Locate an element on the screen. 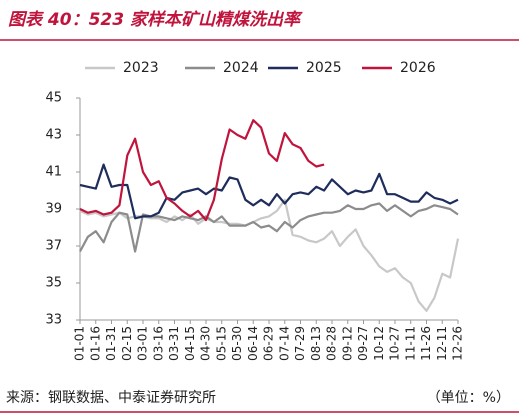  y-tick-label: 41 is located at coordinates (53, 172).